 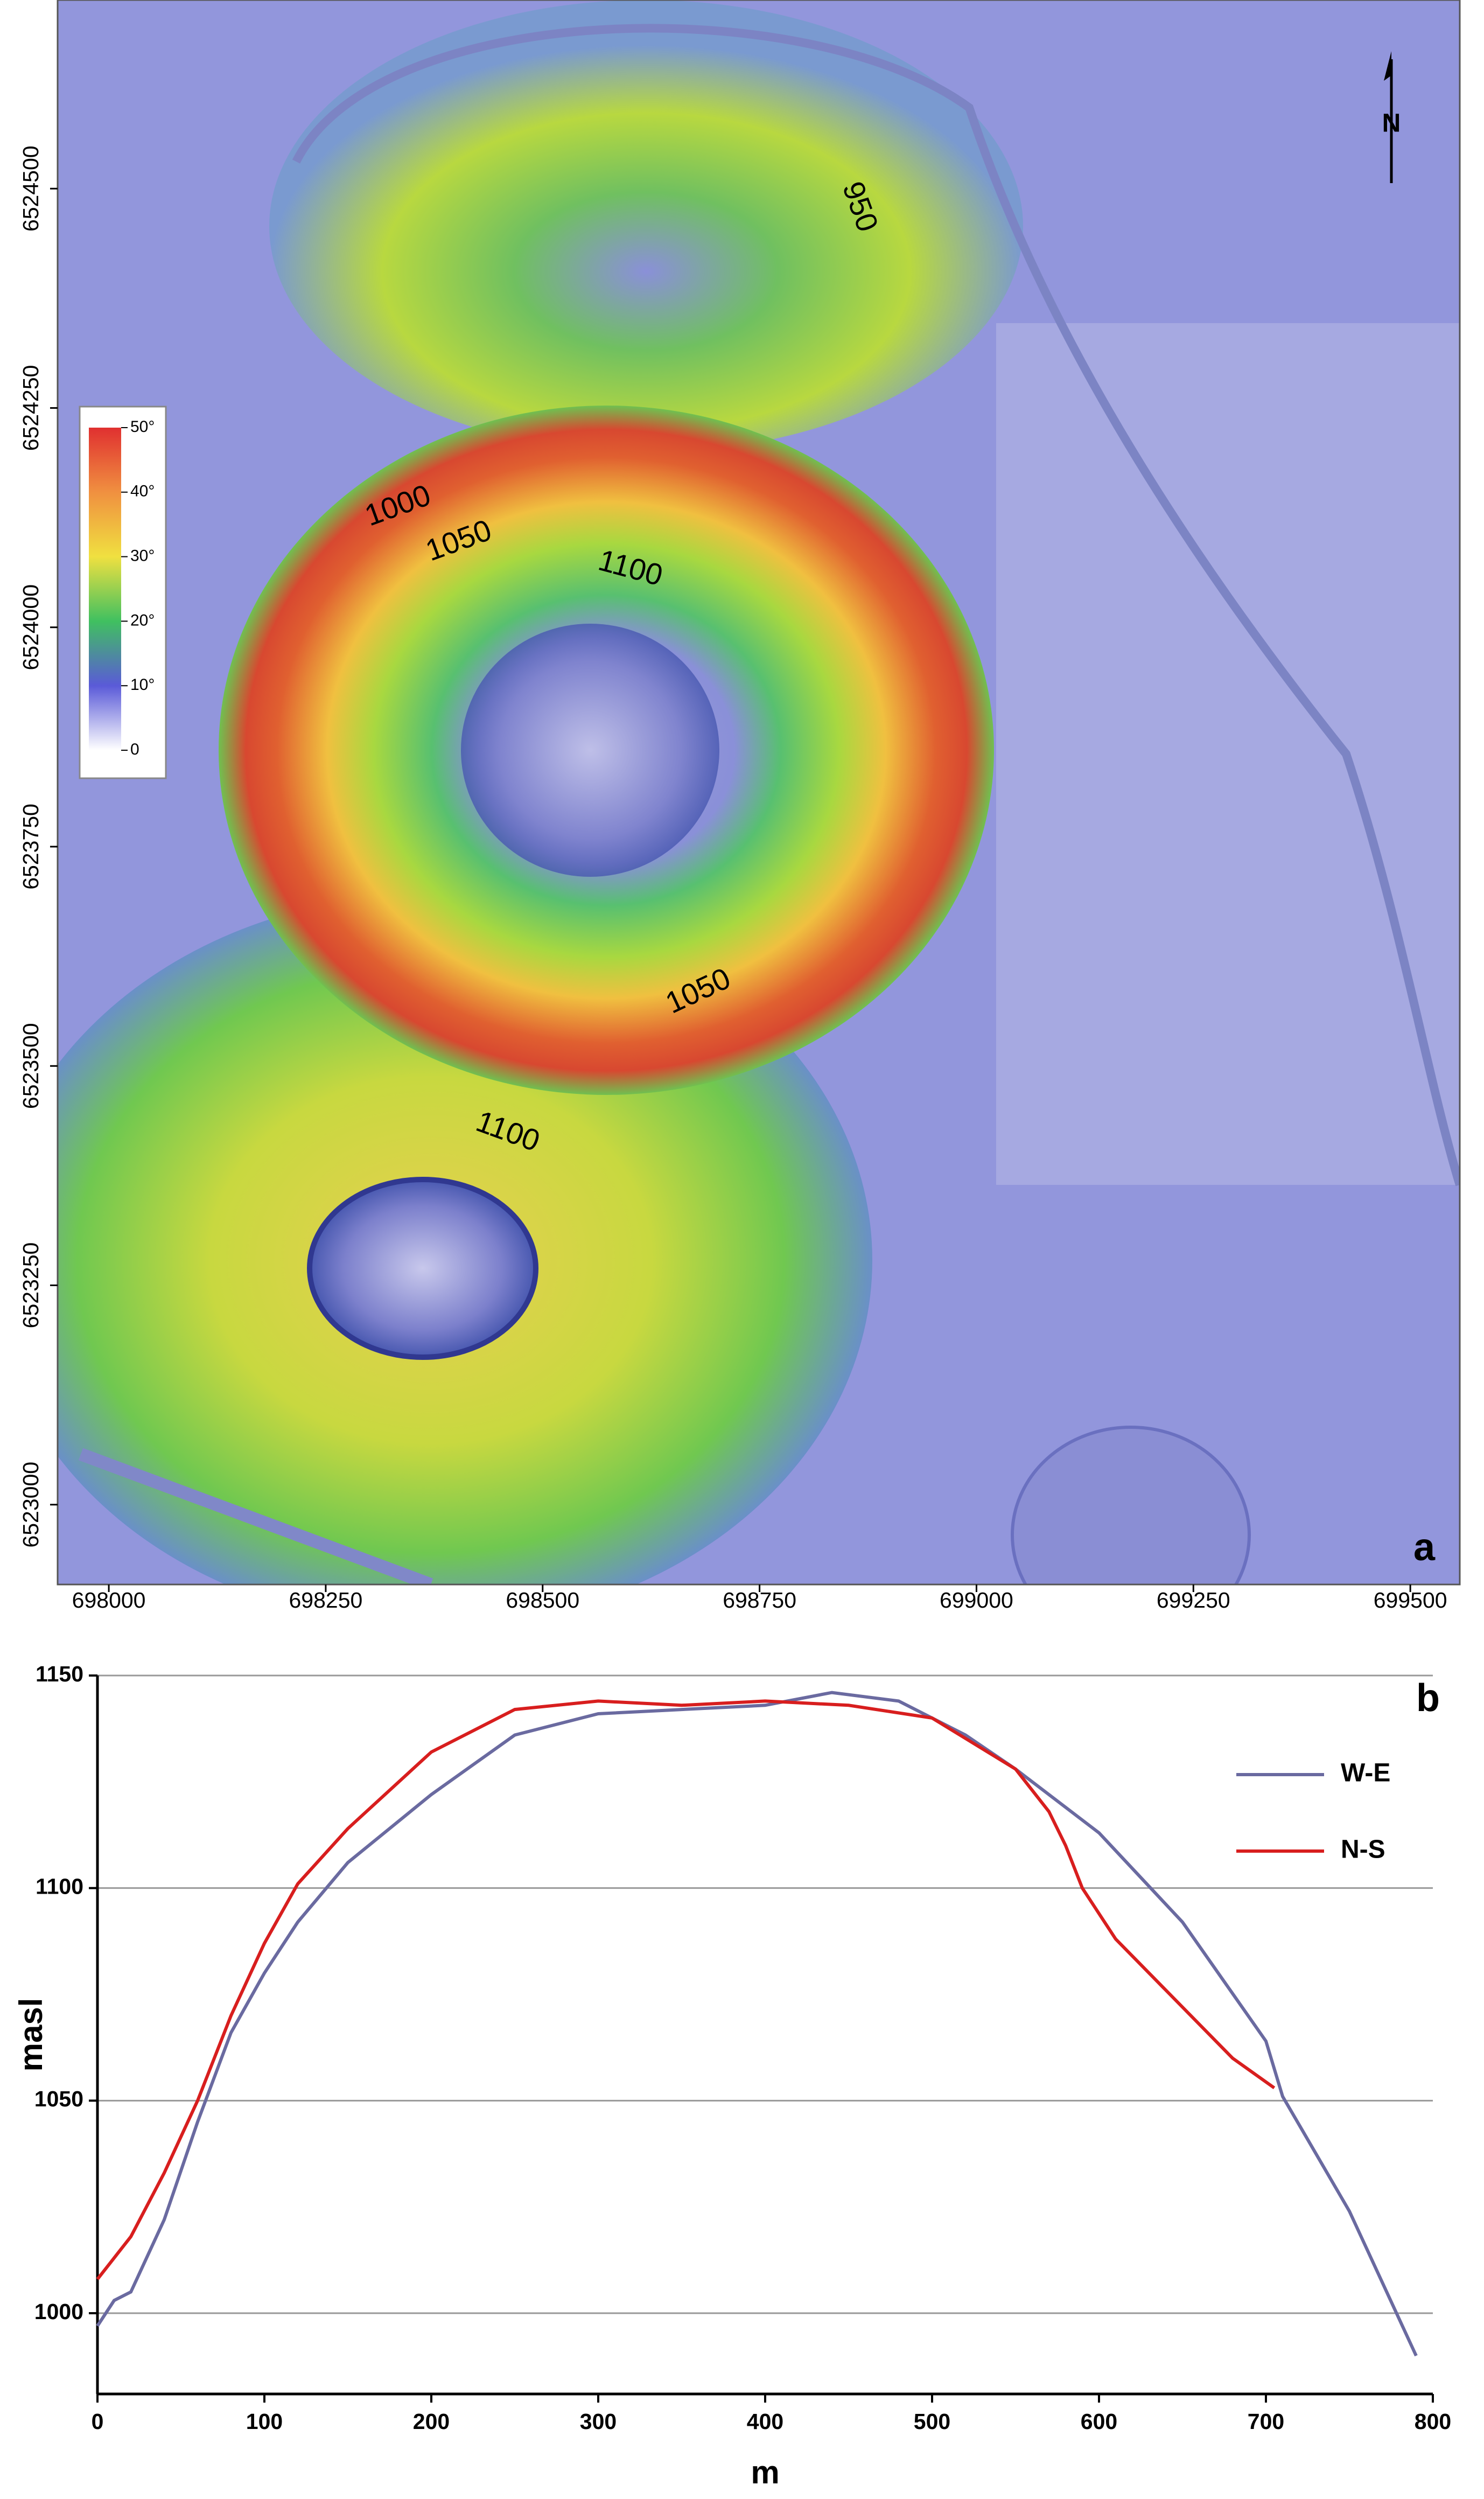 I want to click on road, so click(x=255, y=1516).